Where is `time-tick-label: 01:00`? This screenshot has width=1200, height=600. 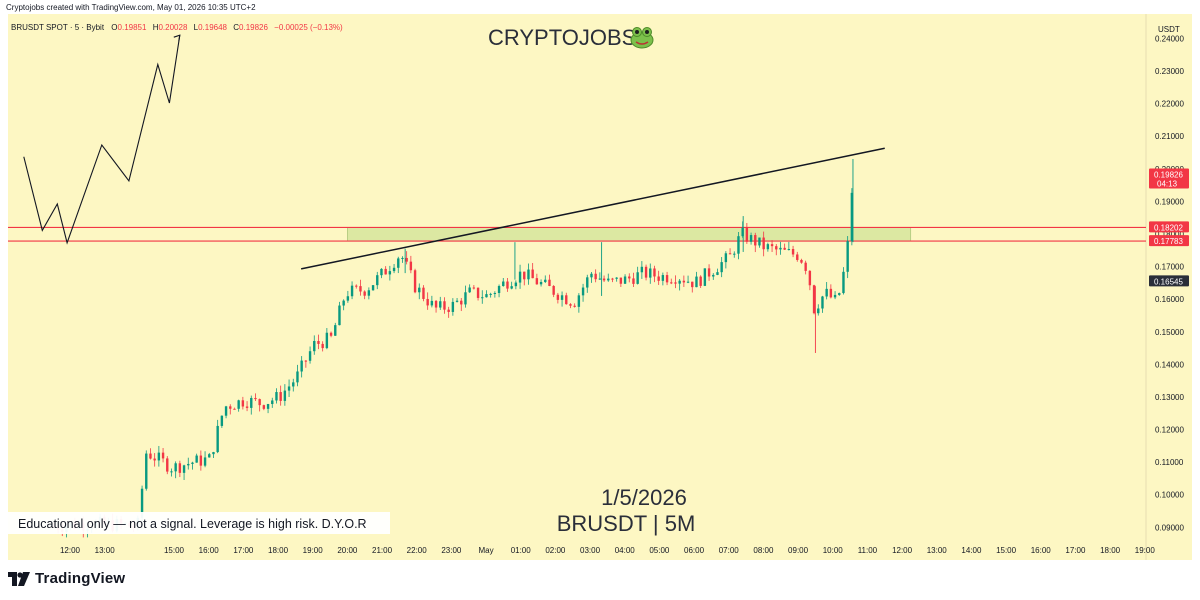
time-tick-label: 01:00 is located at coordinates (521, 550).